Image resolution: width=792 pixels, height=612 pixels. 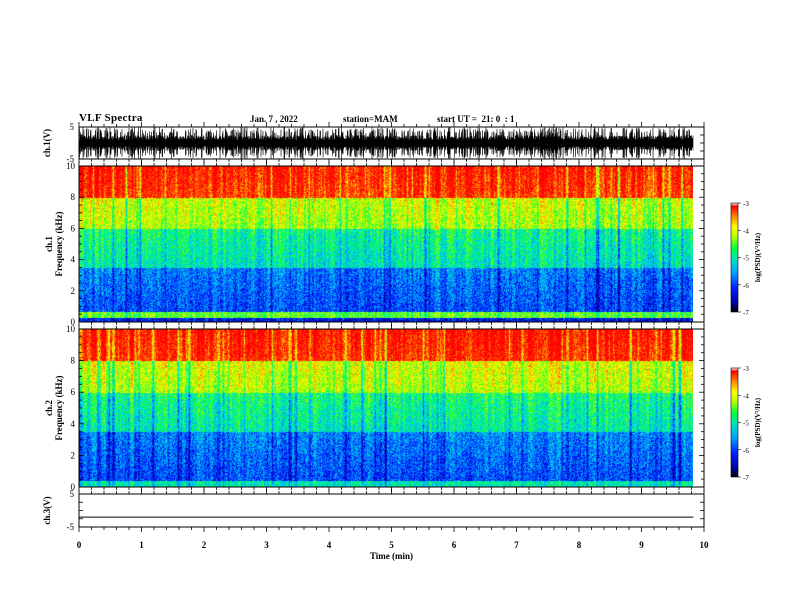 What do you see at coordinates (47, 143) in the screenshot?
I see `ch1-ylabel: ch.1(V)` at bounding box center [47, 143].